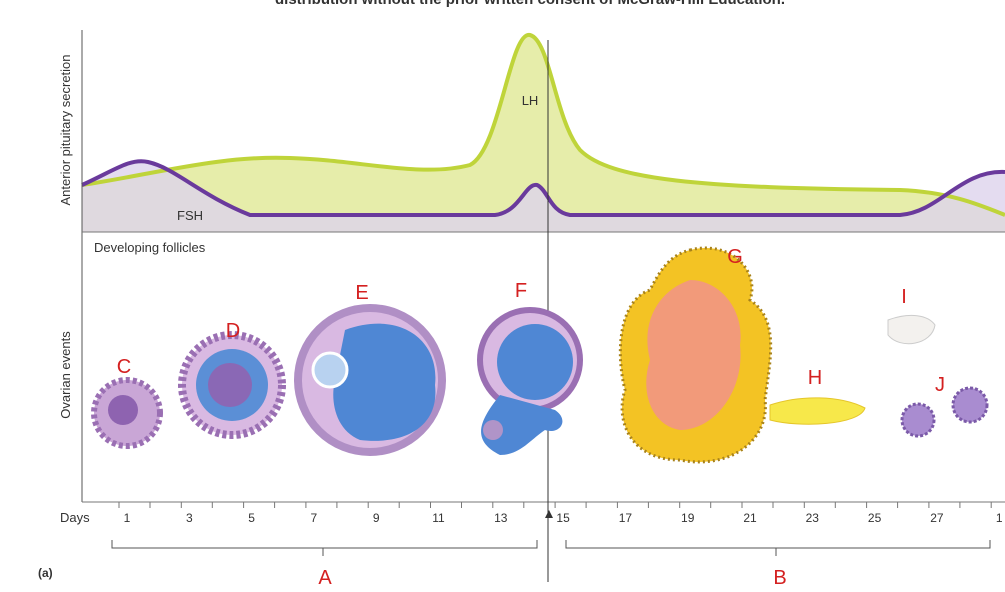 The width and height of the screenshot is (1005, 592). I want to click on ovulation-arrow, so click(549, 514).